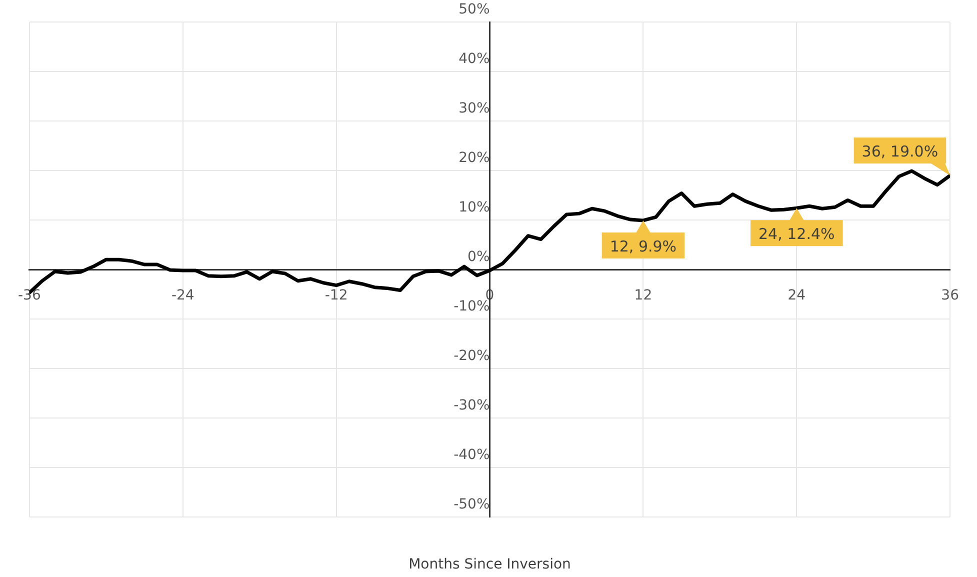 The width and height of the screenshot is (977, 577). What do you see at coordinates (474, 10) in the screenshot?
I see `y-tick-label: 50%` at bounding box center [474, 10].